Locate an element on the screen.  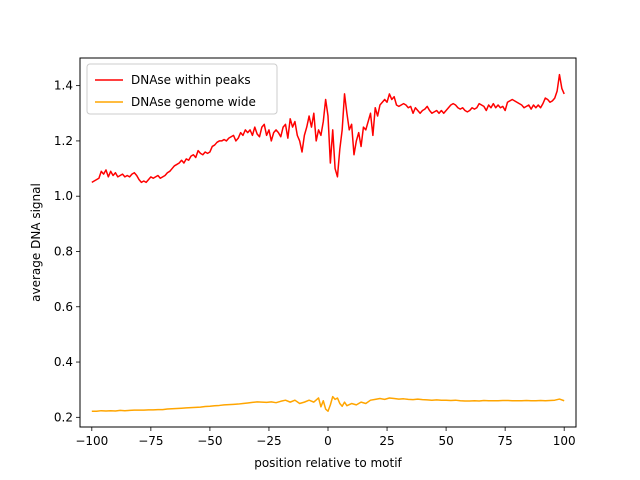
y-axis-label: average DNA signal is located at coordinates (36, 242).